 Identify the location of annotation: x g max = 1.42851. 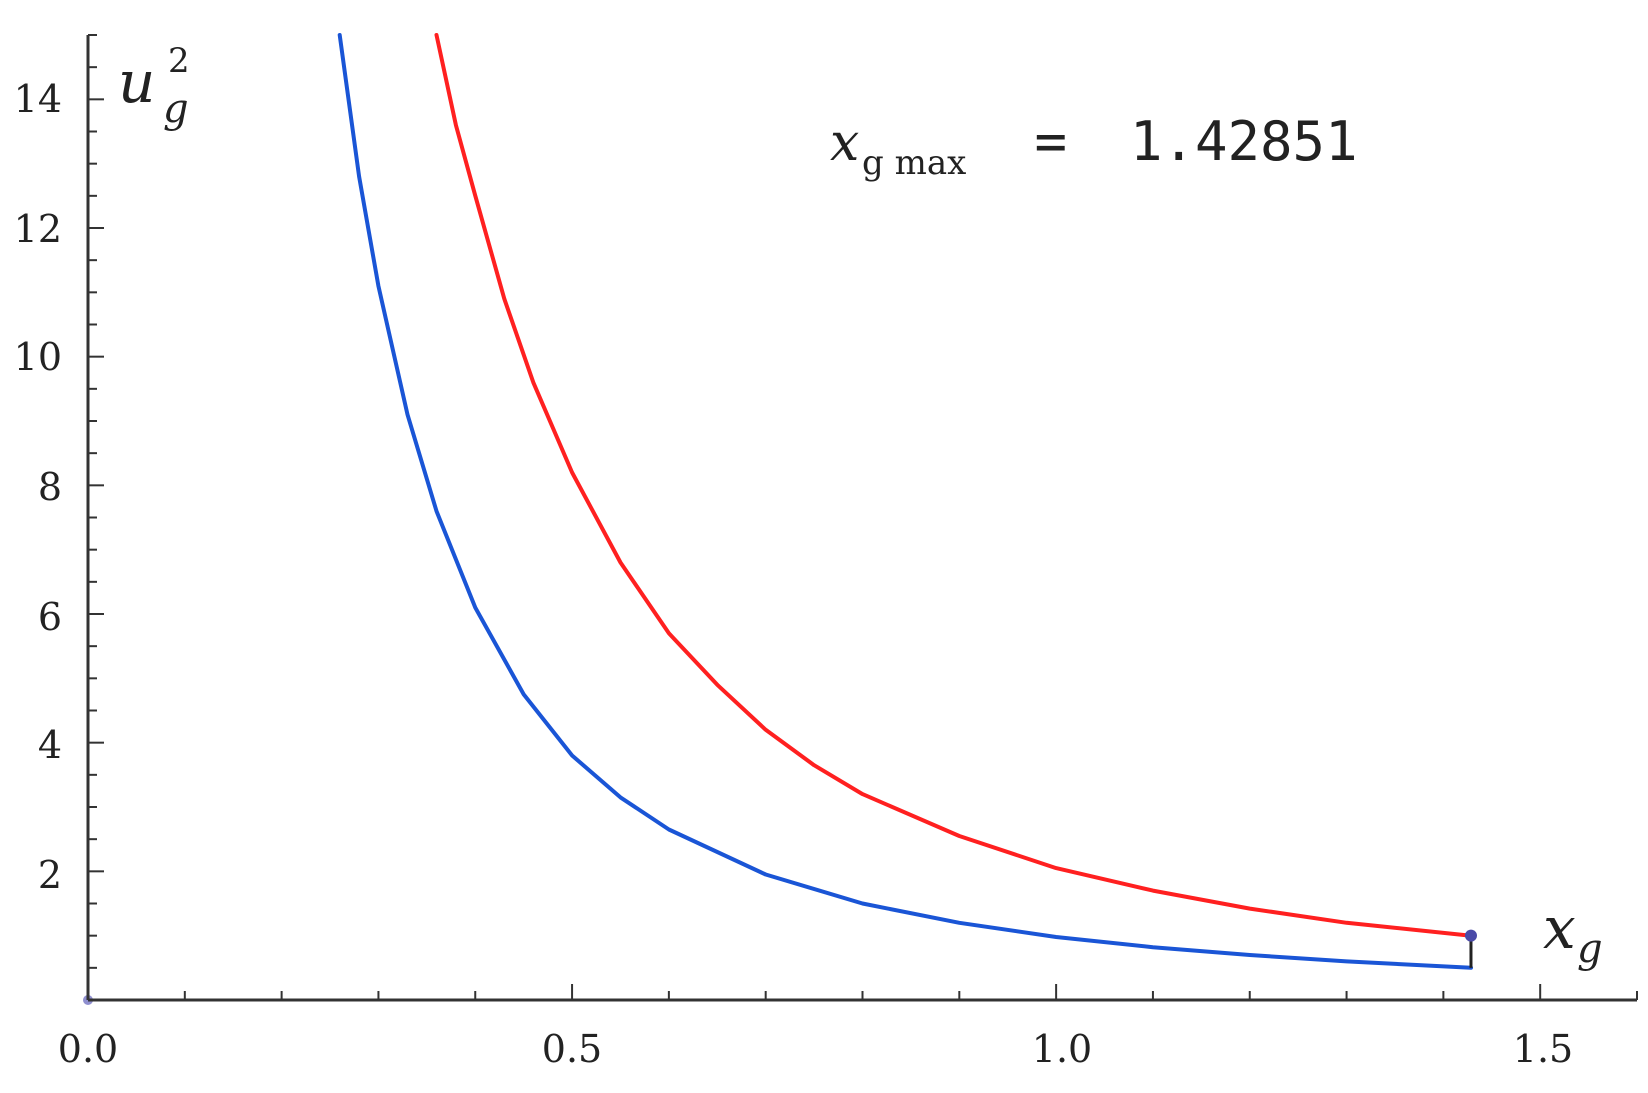
(1094, 146).